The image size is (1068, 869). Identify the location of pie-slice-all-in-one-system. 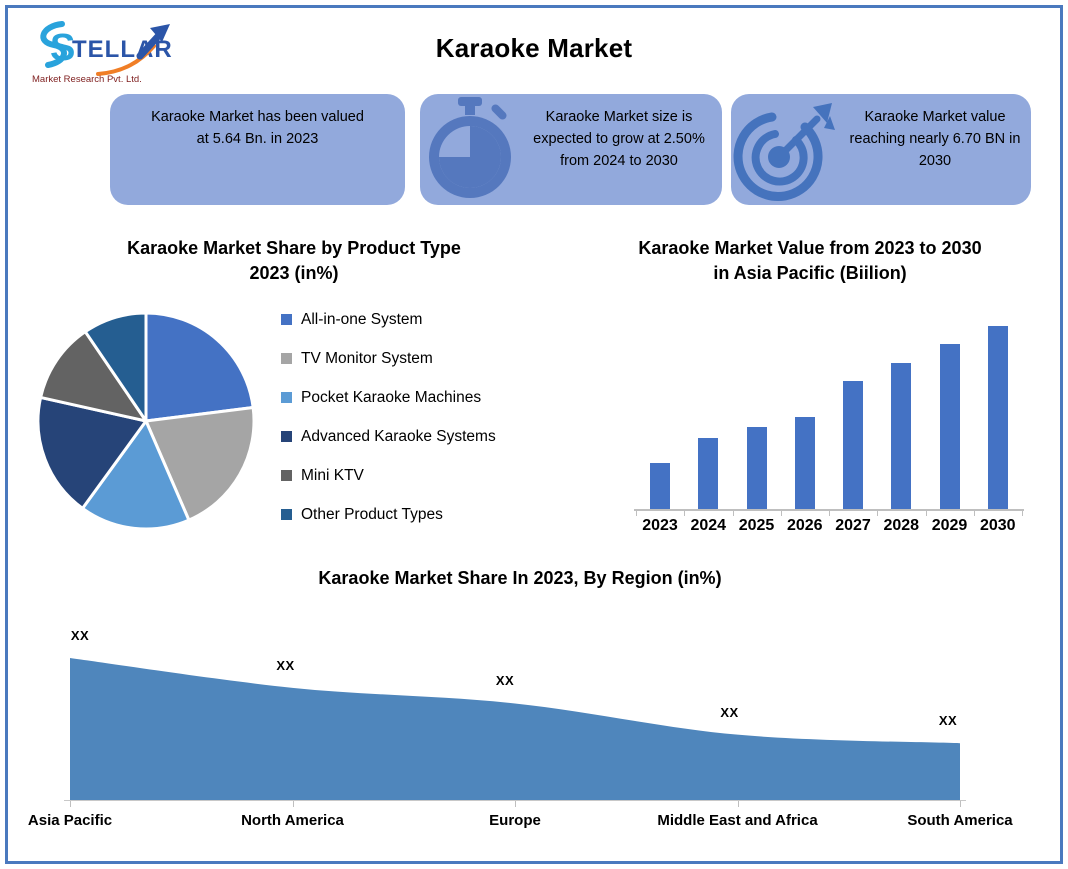
(199, 367).